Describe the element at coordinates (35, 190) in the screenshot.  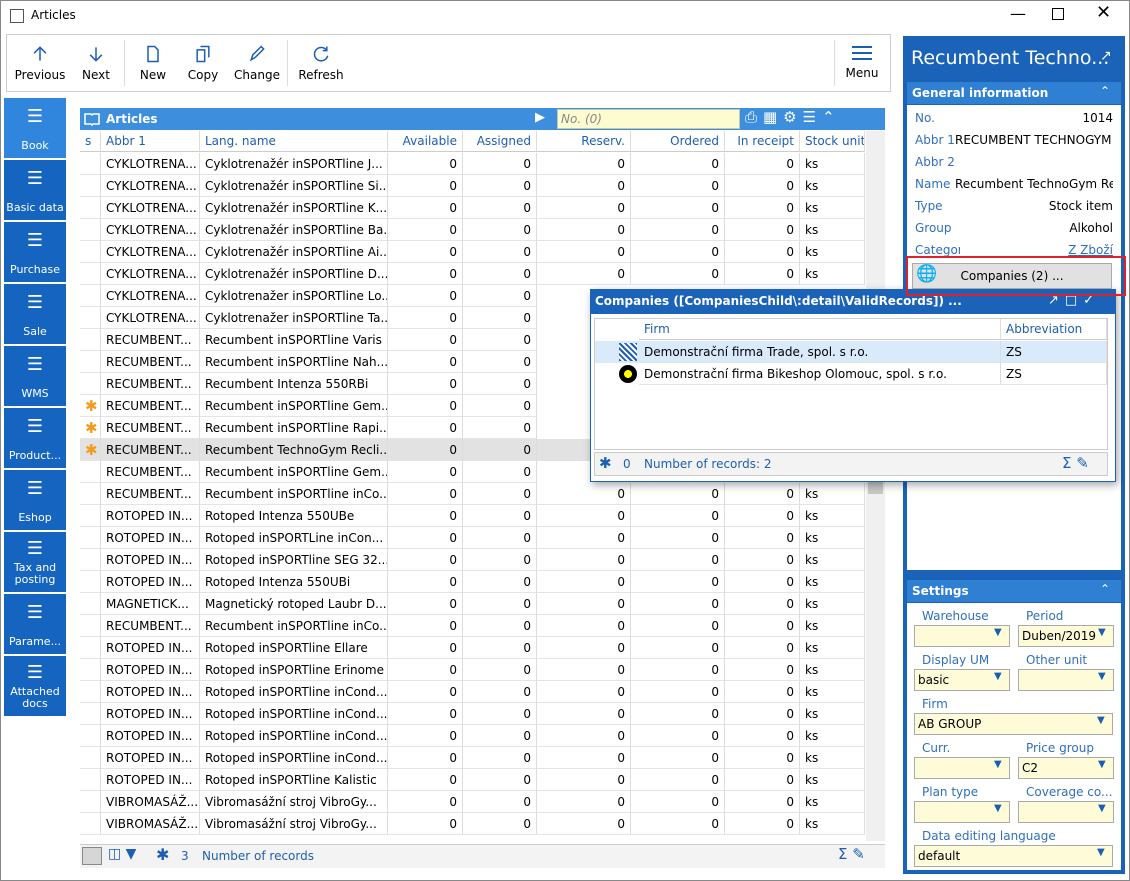
I see `sidebar-item: ☰Basic data` at that location.